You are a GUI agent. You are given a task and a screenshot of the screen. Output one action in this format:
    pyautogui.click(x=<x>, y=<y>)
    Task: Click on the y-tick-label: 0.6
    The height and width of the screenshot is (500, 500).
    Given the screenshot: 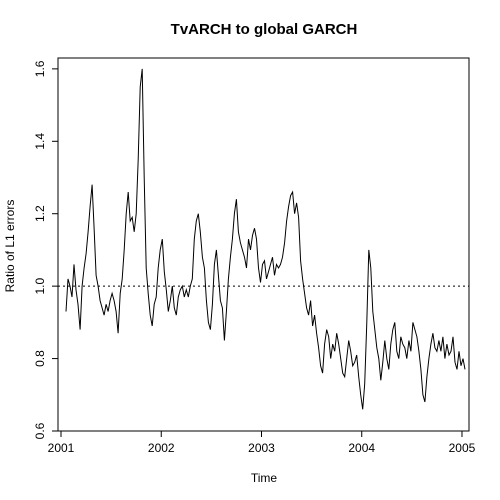 What is the action you would take?
    pyautogui.click(x=40, y=430)
    